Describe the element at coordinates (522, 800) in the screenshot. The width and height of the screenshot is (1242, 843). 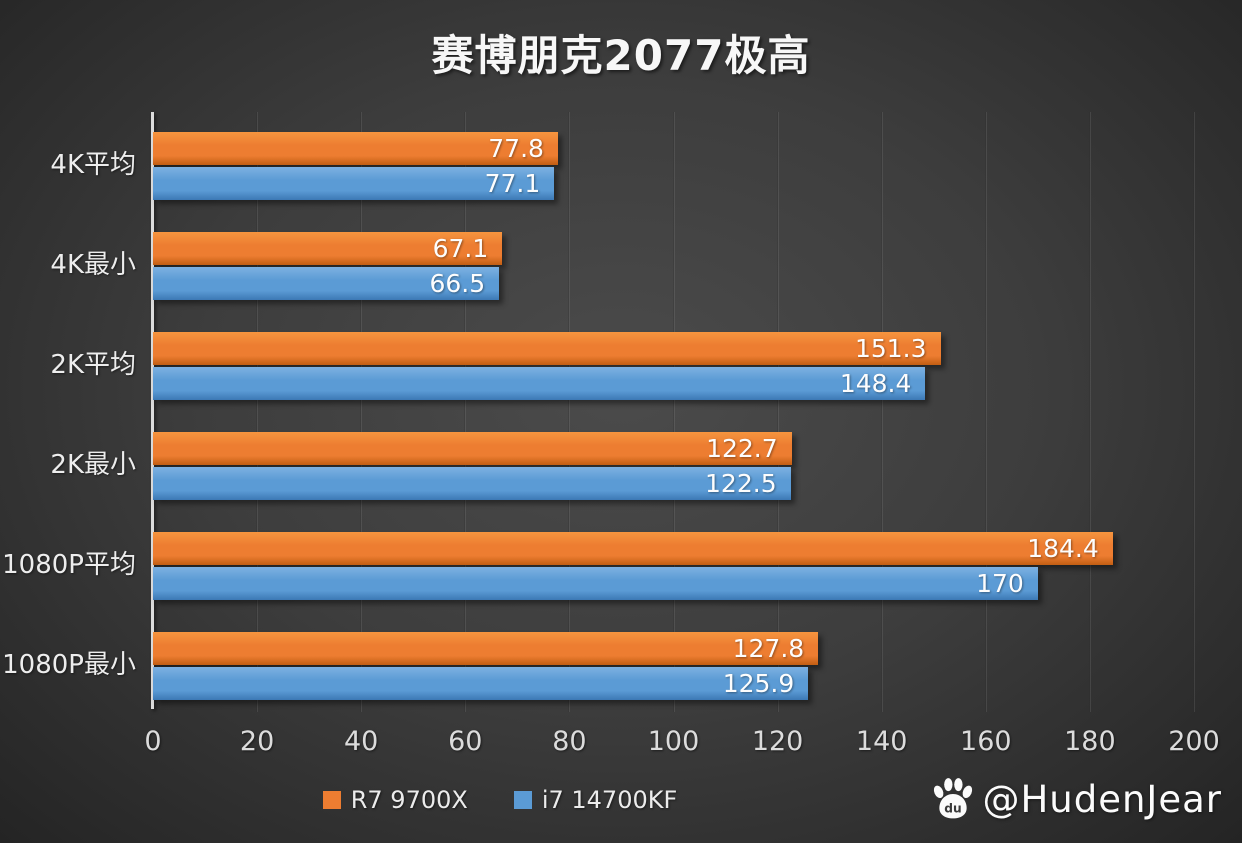
I see `legend-swatch-blue` at that location.